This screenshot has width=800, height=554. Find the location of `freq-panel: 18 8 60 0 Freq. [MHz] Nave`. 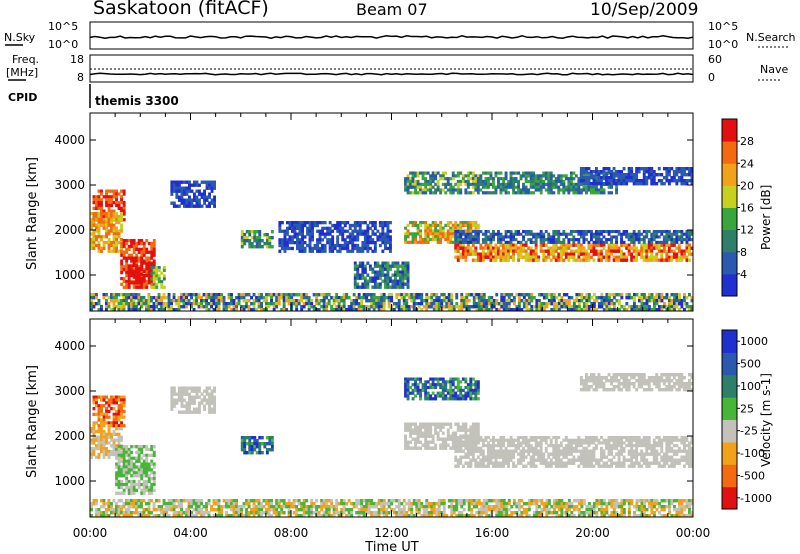

freq-panel: 18 8 60 0 Freq. [MHz] Nave is located at coordinates (397, 68).